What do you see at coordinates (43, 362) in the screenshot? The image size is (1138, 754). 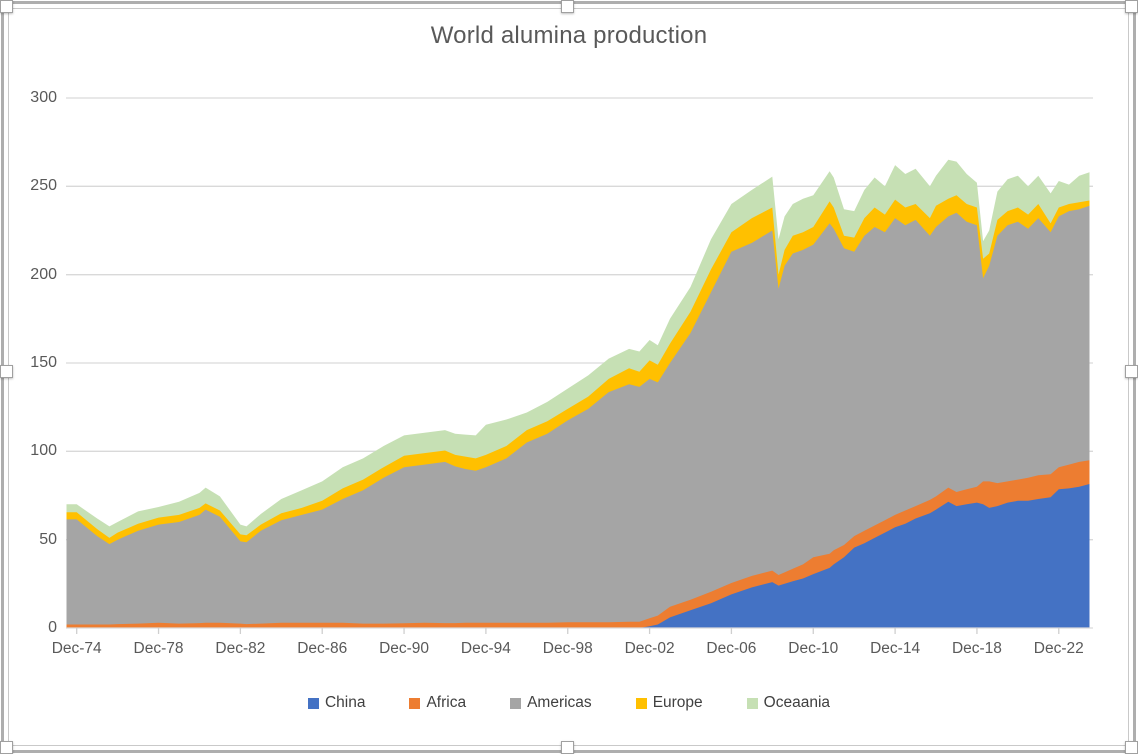 I see `y-tick-label-150: 150` at bounding box center [43, 362].